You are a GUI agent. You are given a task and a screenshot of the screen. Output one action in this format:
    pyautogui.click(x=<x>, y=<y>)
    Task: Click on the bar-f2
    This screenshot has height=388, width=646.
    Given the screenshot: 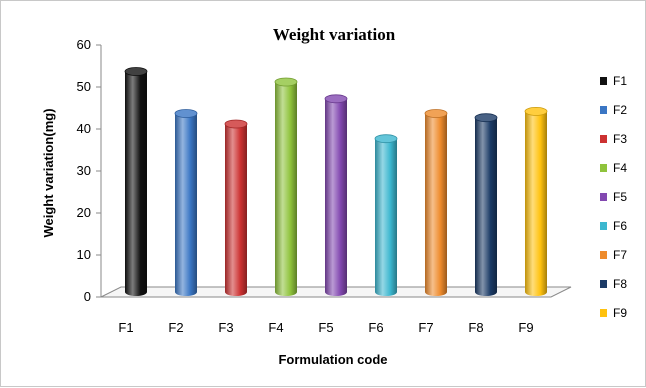 What is the action you would take?
    pyautogui.click(x=186, y=202)
    